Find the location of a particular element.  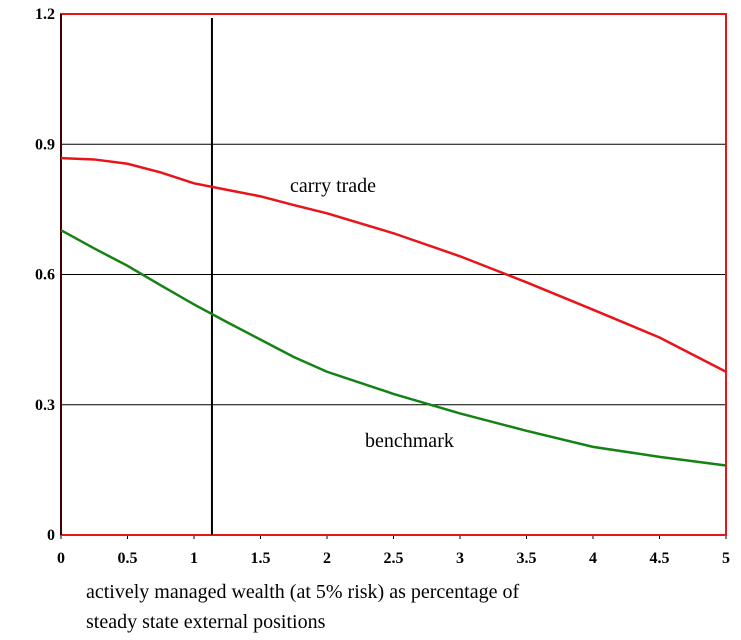

x-tick-label: 1.5 is located at coordinates (261, 558).